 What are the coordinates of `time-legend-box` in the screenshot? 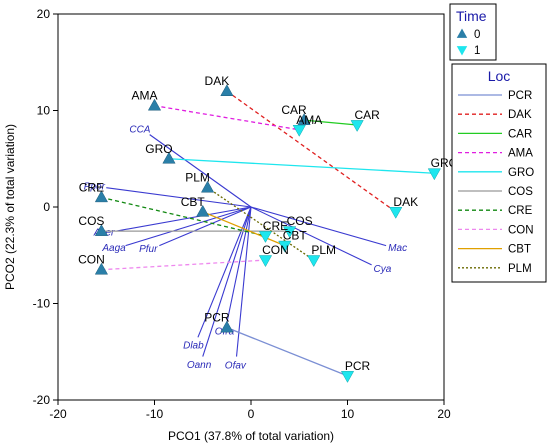 It's located at (473, 32).